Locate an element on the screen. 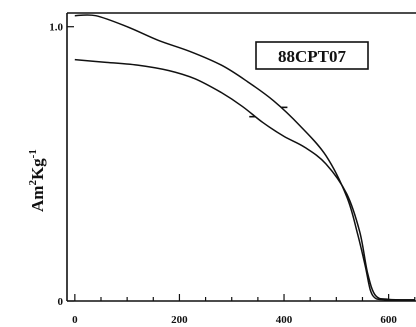  y-tick-label: 1.0 is located at coordinates (56, 28).